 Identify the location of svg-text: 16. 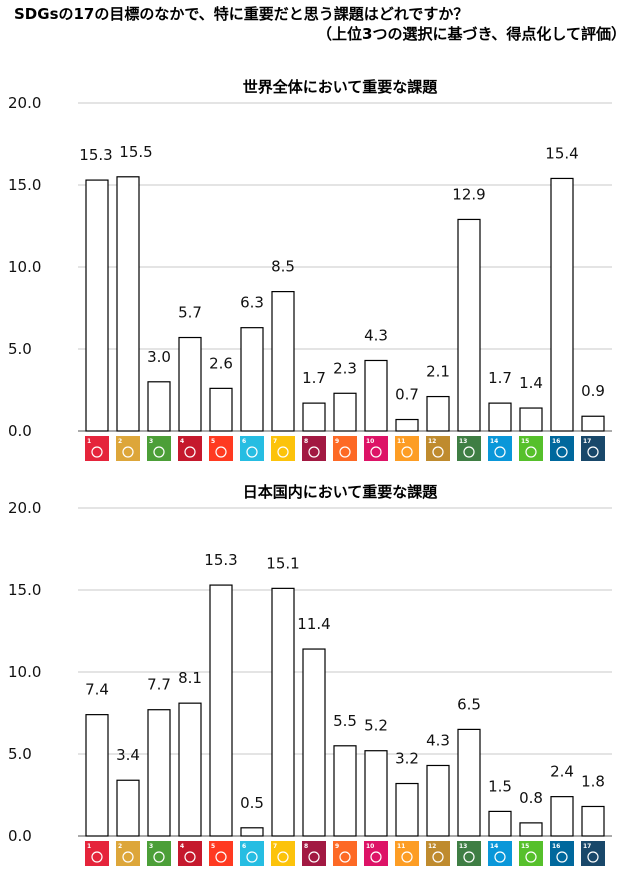
(556, 846).